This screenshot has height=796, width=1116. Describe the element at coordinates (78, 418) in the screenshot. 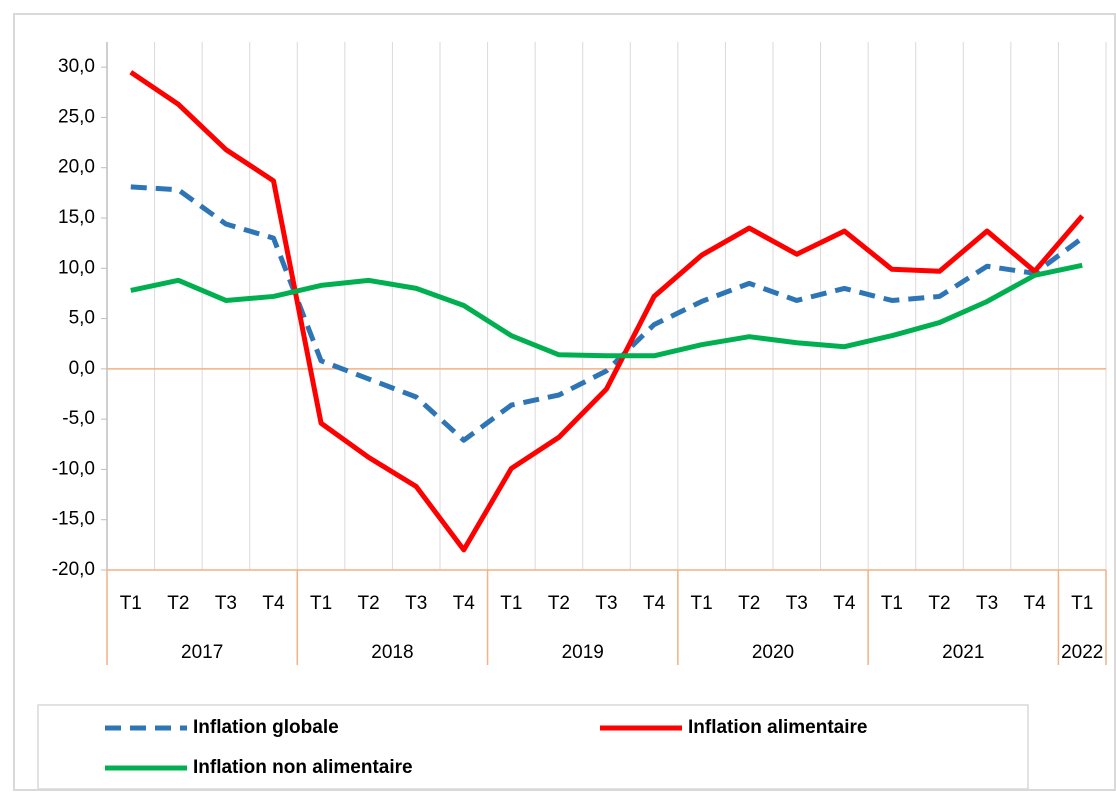

I see `y-tick-label: -5,0` at that location.